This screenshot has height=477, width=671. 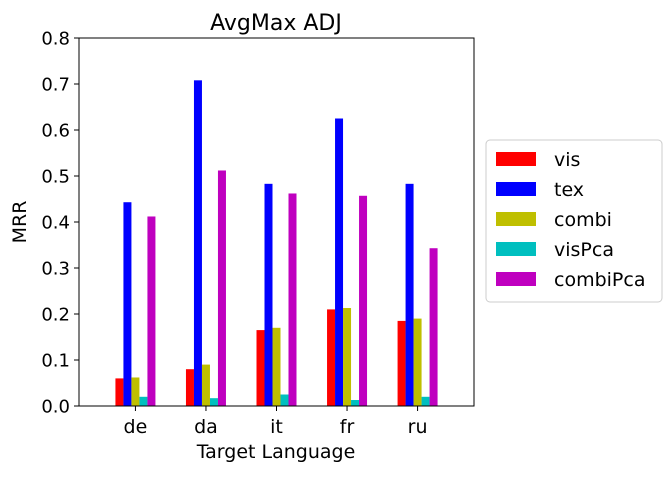 I want to click on x-axis-label: Target Language, so click(x=276, y=452).